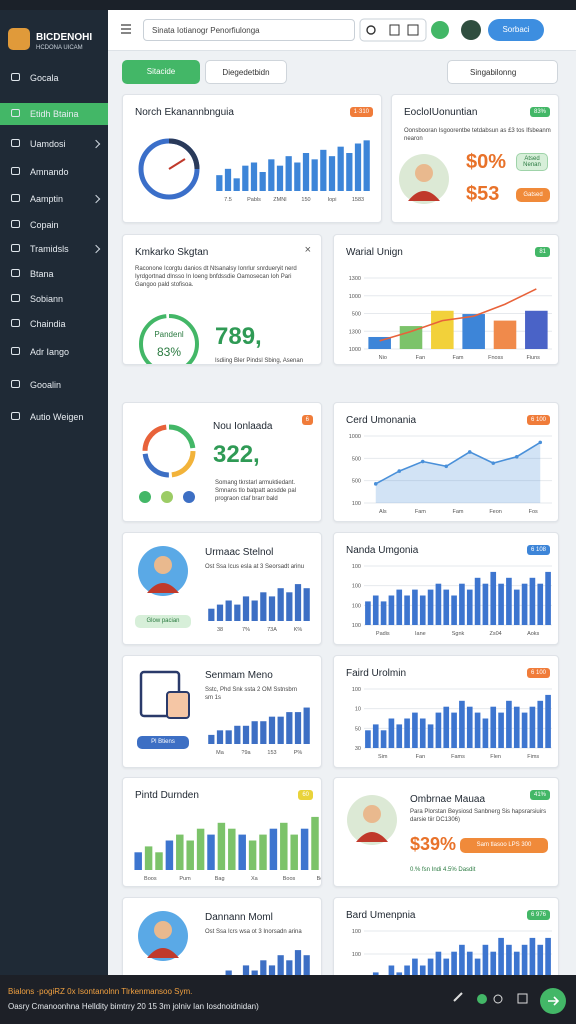 Image resolution: width=576 pixels, height=1024 pixels. I want to click on tab-active: Sitacide, so click(161, 72).